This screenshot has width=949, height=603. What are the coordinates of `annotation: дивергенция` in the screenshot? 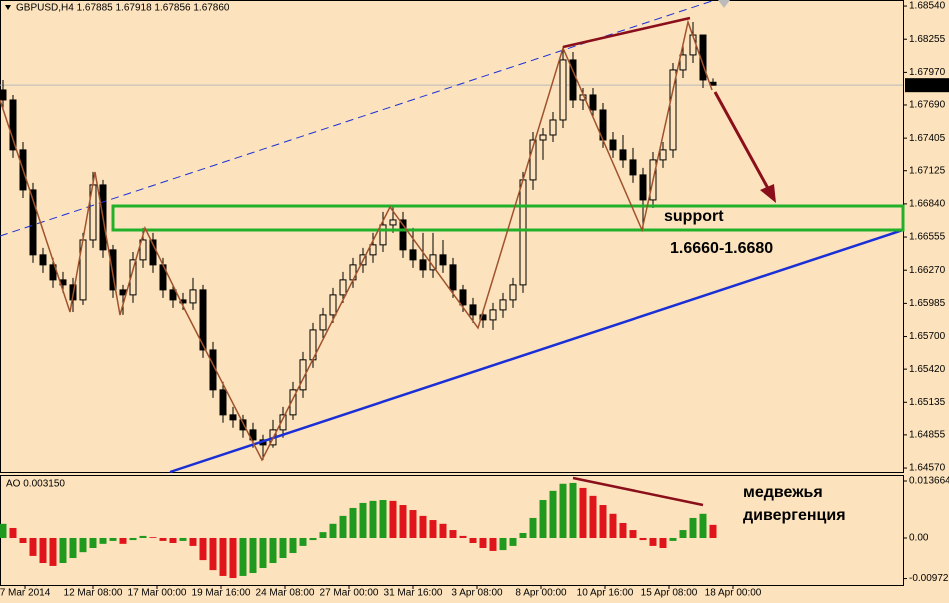 It's located at (794, 515).